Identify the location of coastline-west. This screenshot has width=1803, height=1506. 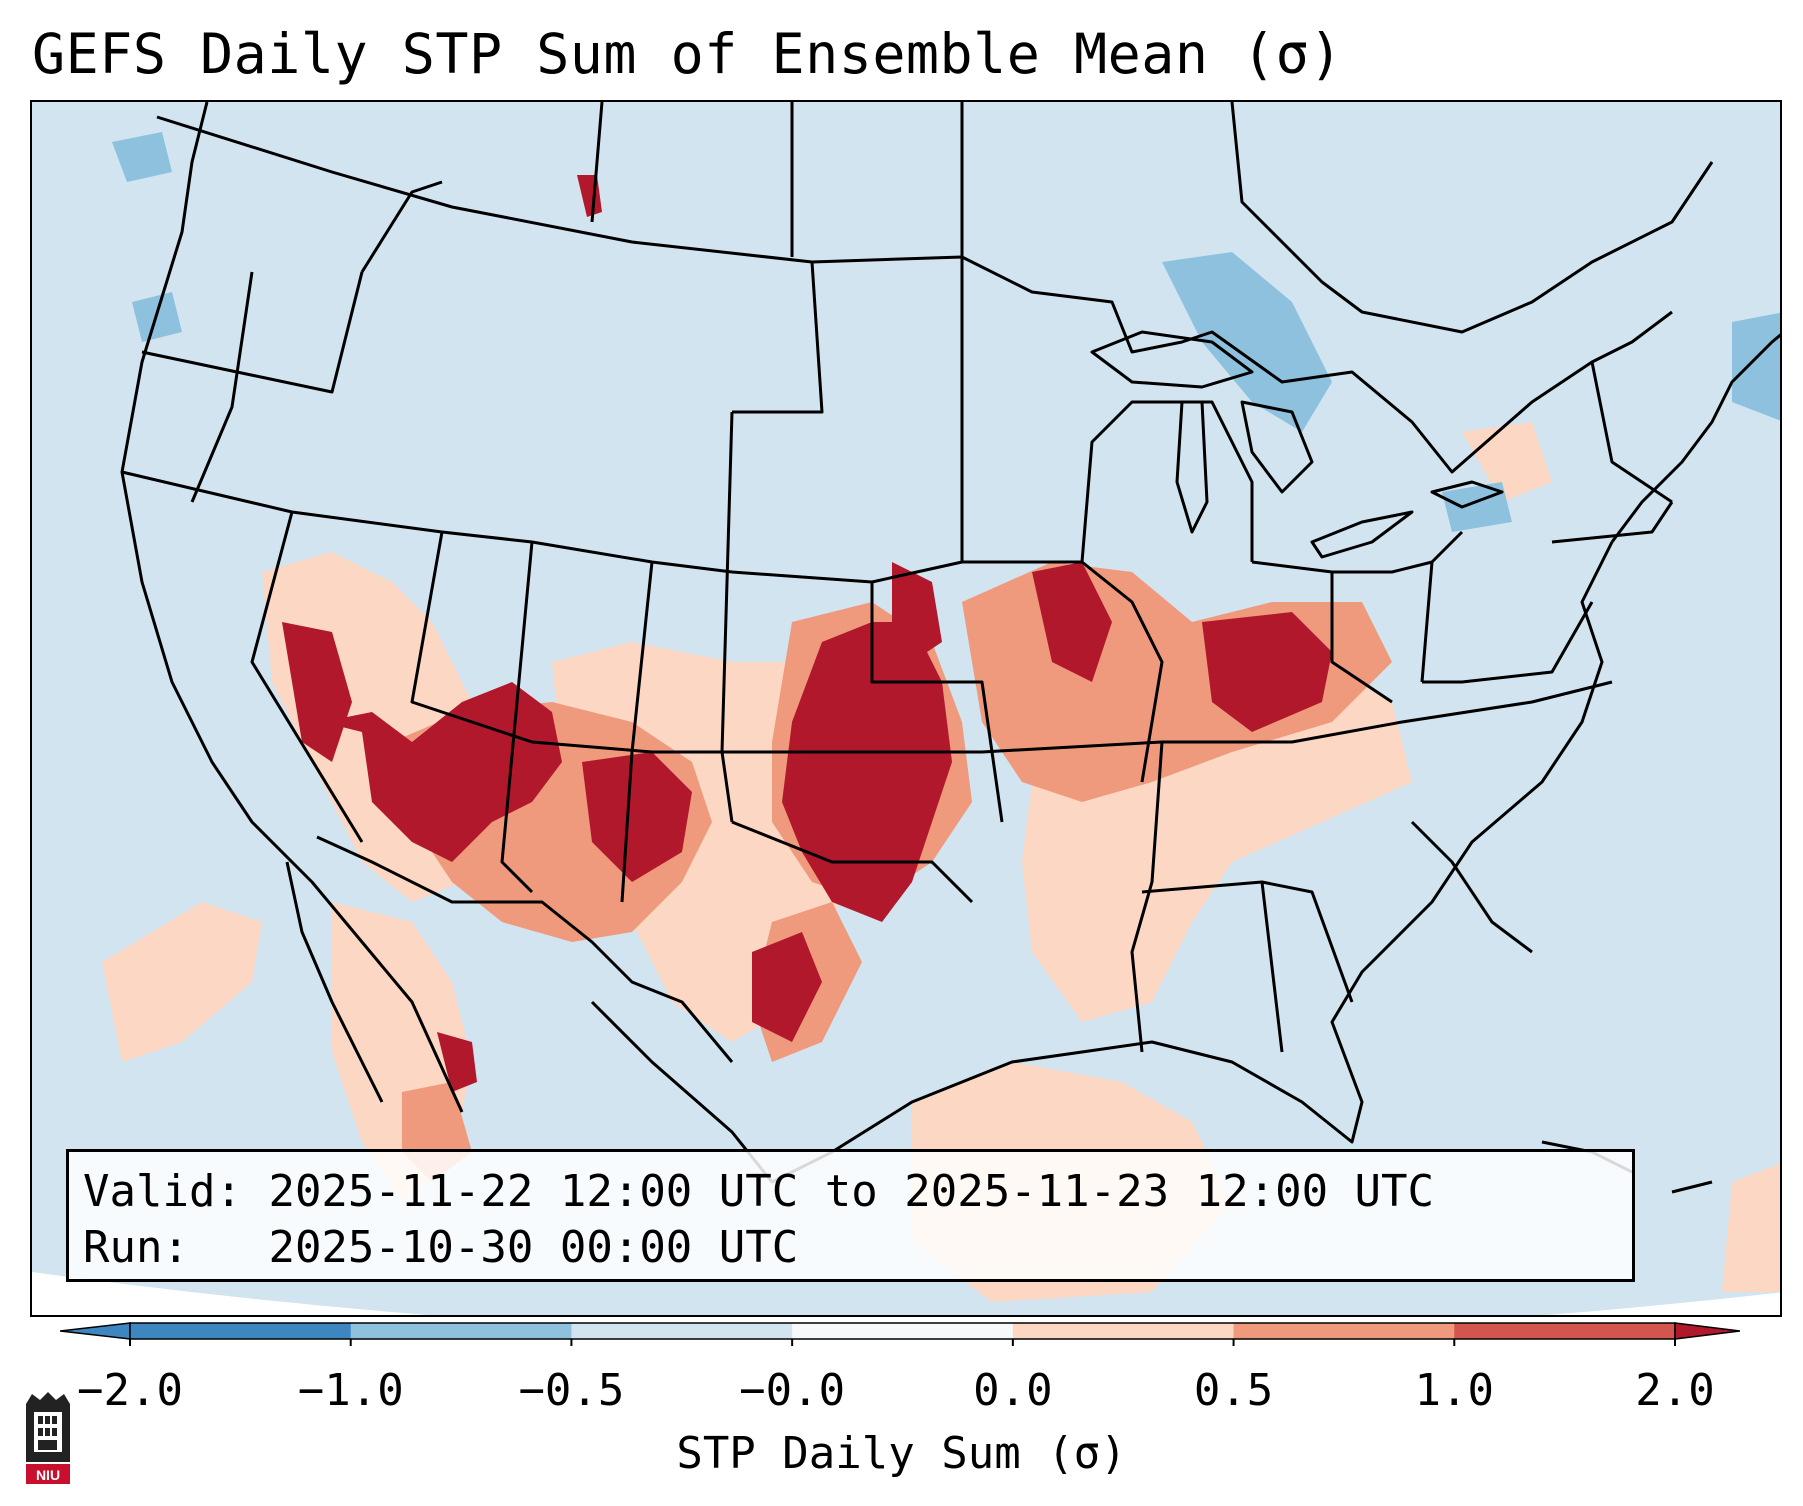
(292, 607).